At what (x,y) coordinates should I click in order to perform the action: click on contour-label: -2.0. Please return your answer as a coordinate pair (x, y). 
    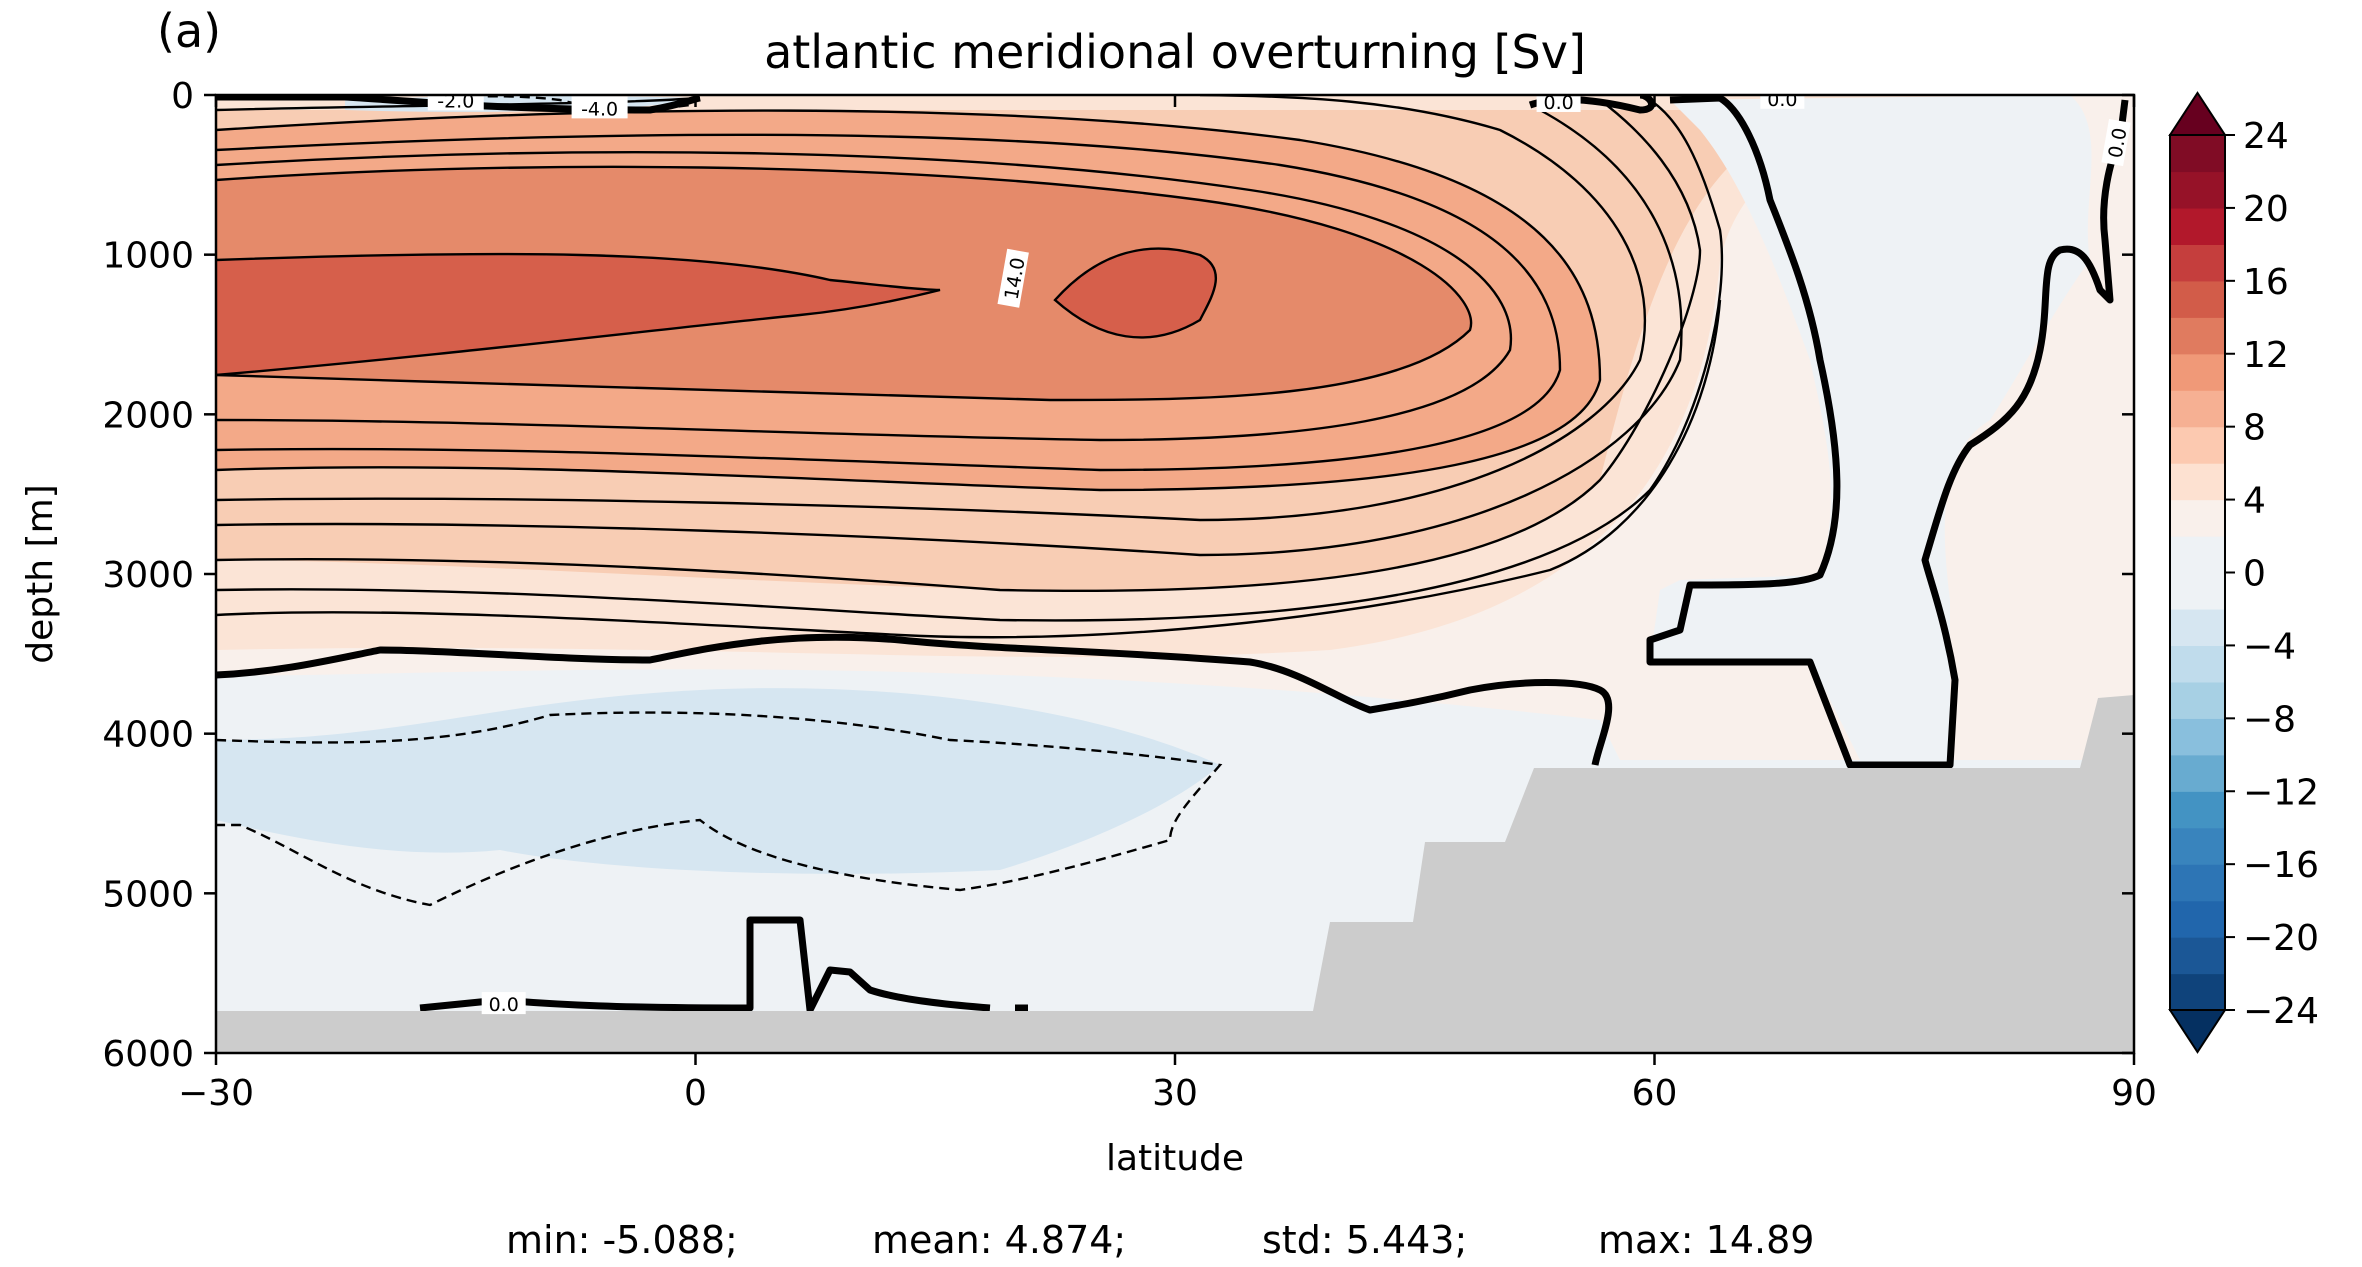
    Looking at the image, I should click on (455, 101).